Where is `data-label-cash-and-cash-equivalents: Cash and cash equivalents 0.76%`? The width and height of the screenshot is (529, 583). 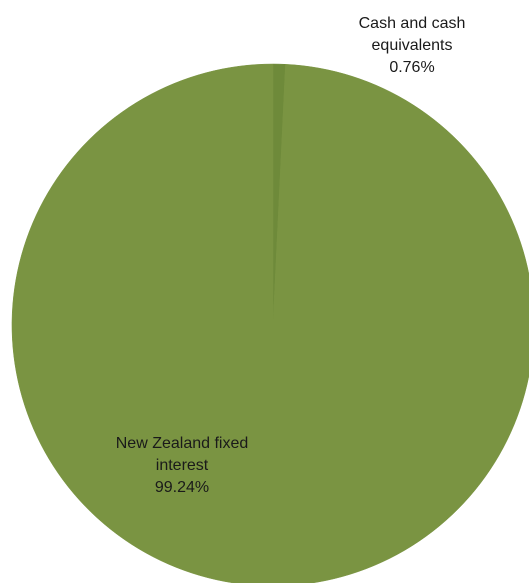
data-label-cash-and-cash-equivalents: Cash and cash equivalents 0.76% is located at coordinates (412, 45).